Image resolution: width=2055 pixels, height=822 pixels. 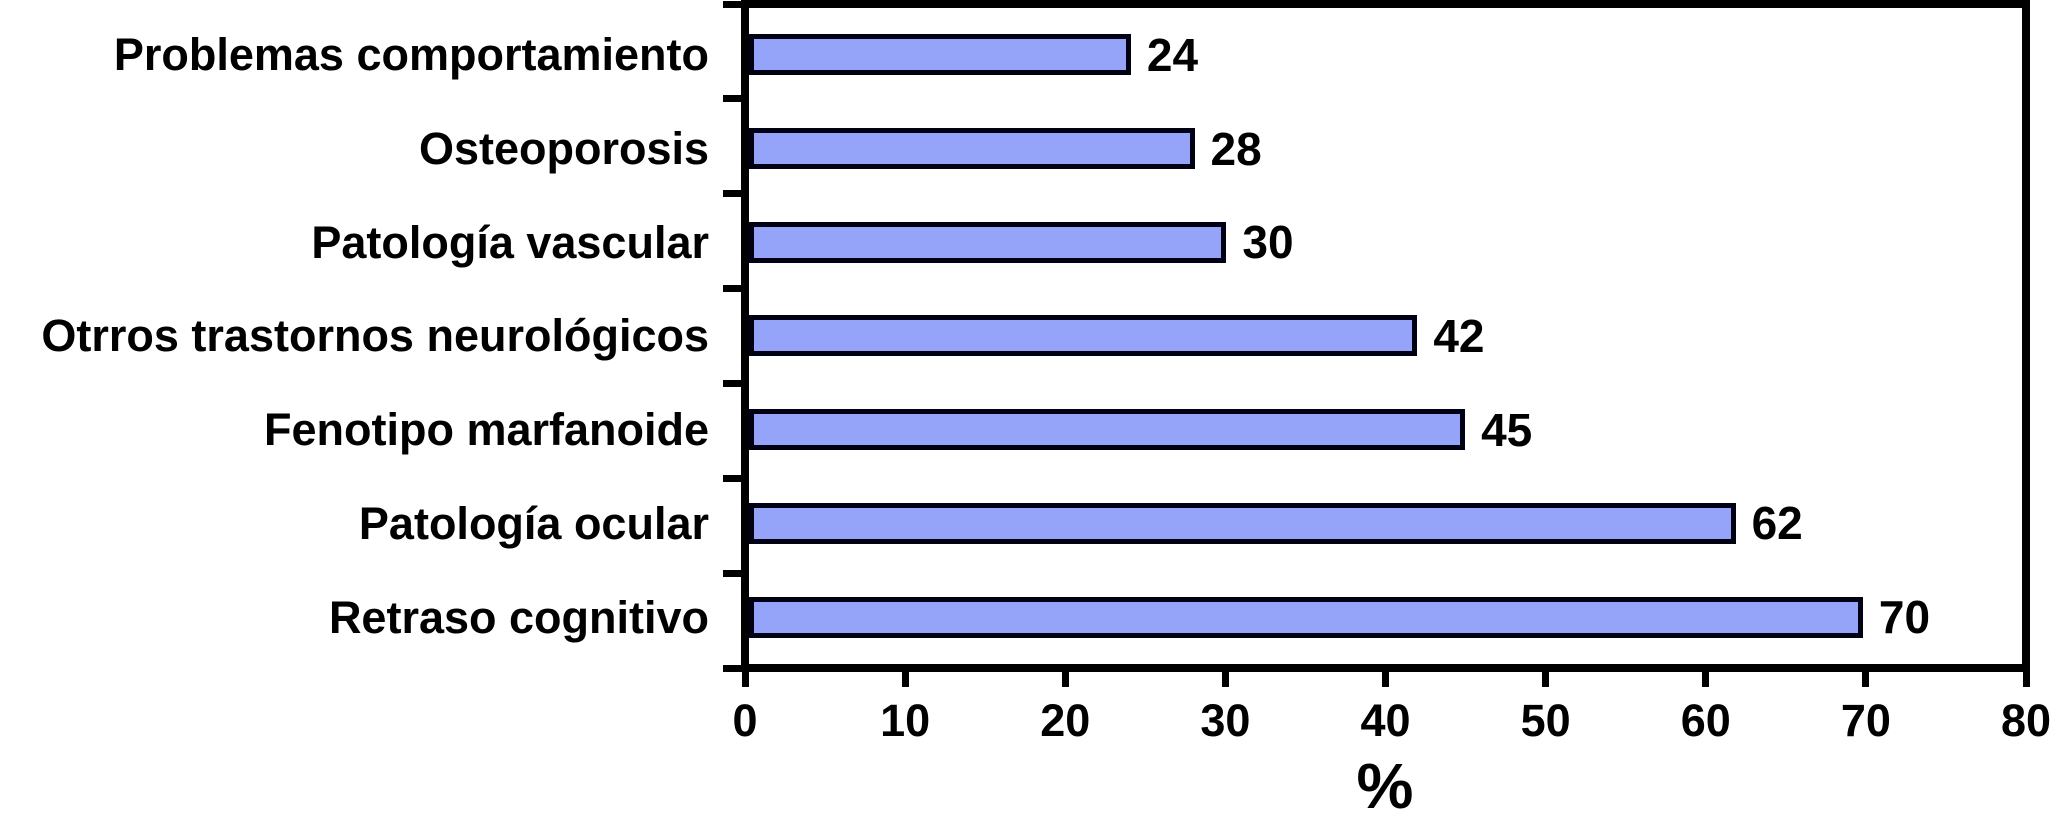 I want to click on category-label: Patología ocular, so click(x=533, y=523).